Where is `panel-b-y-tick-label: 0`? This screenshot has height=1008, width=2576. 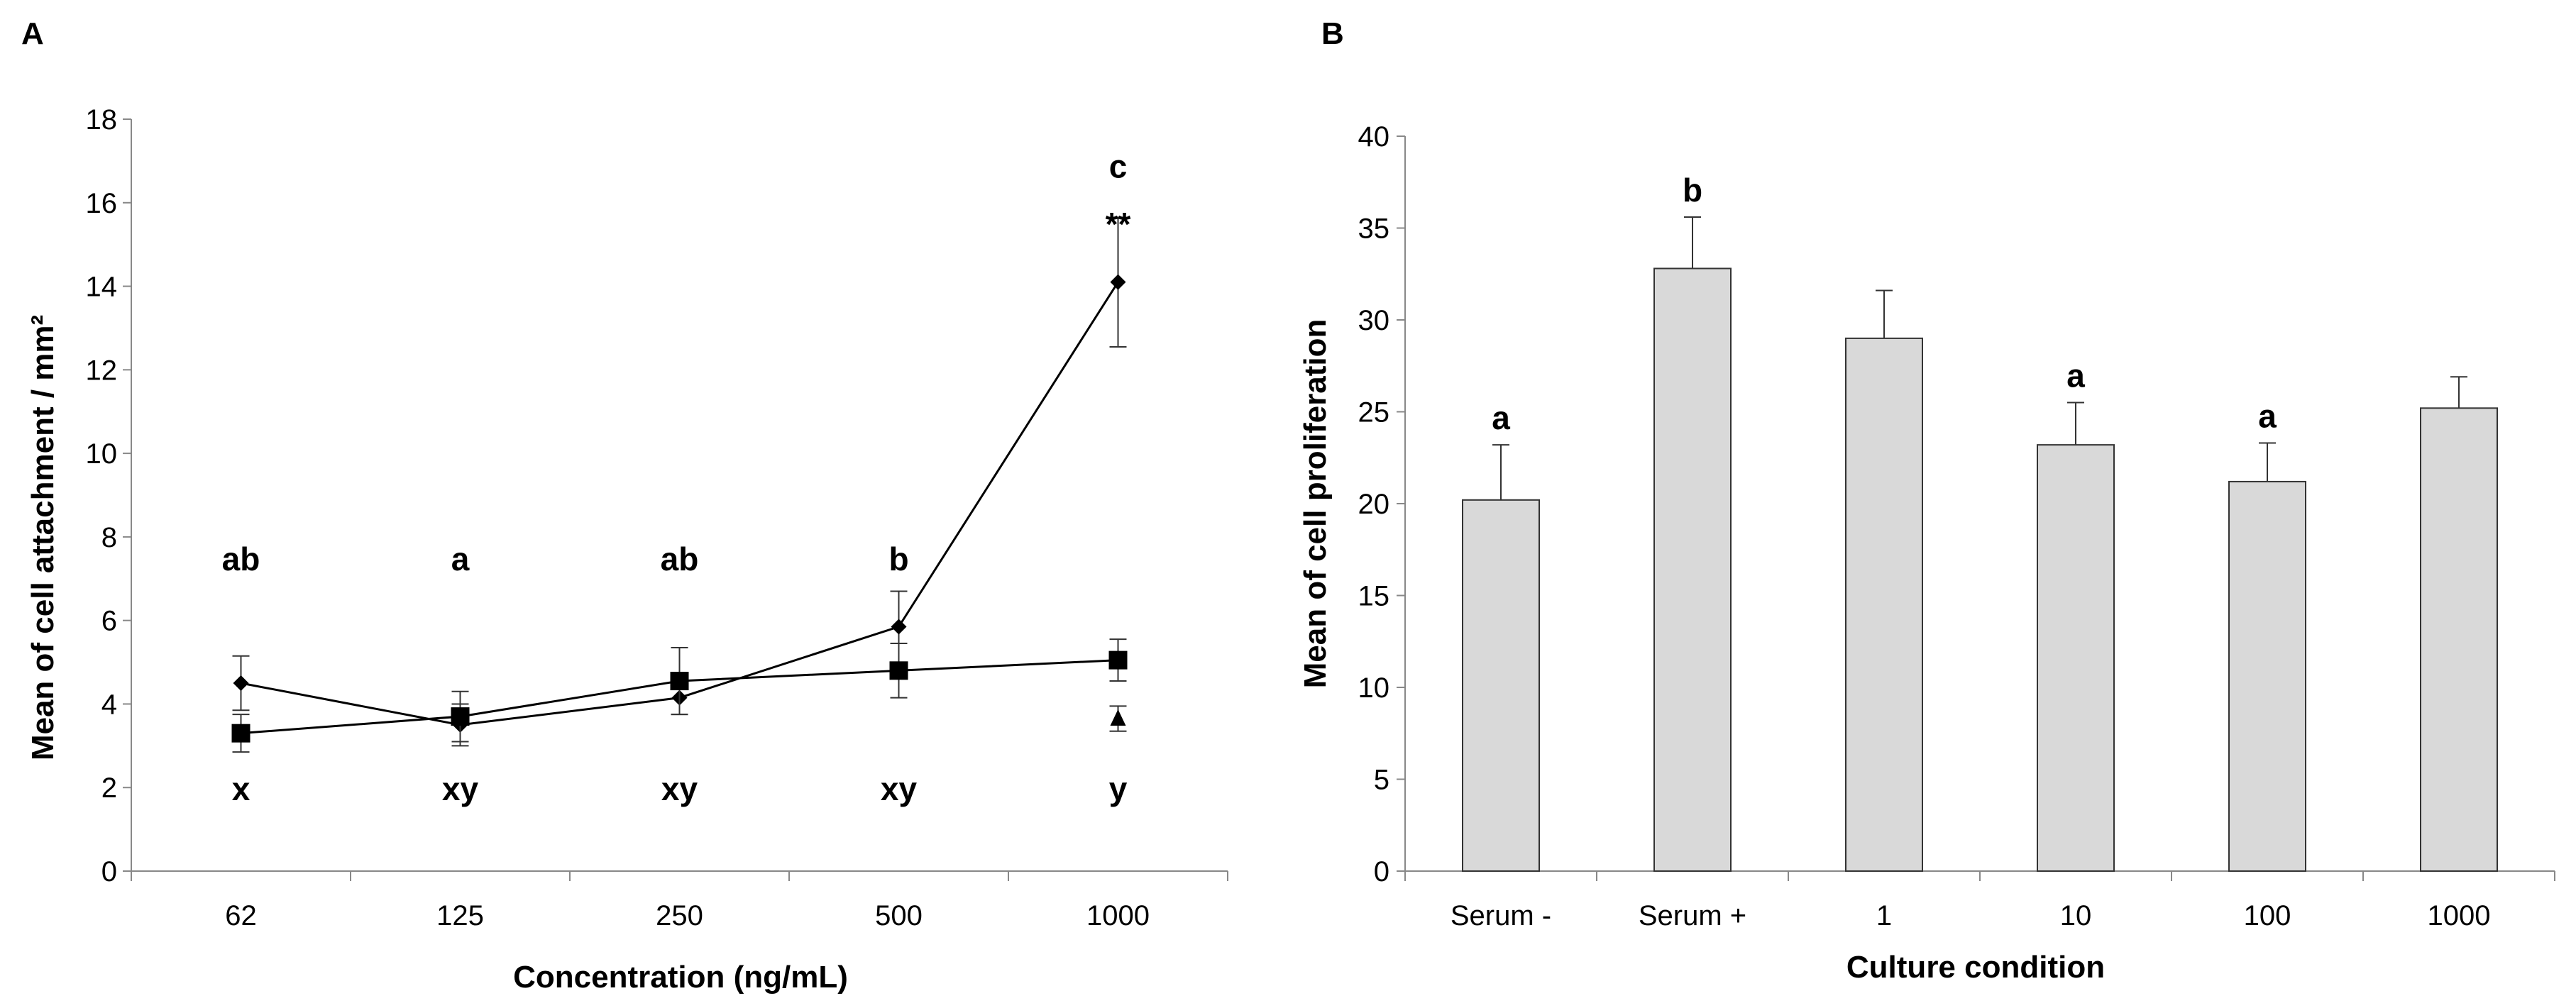
panel-b-y-tick-label: 0 is located at coordinates (1381, 872).